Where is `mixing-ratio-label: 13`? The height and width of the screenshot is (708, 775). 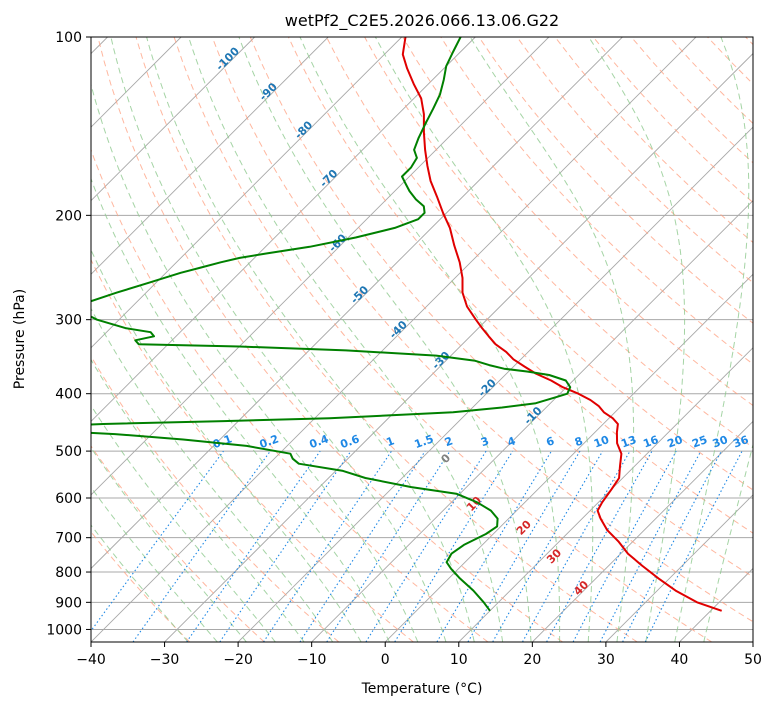
mixing-ratio-label: 13 is located at coordinates (628, 441).